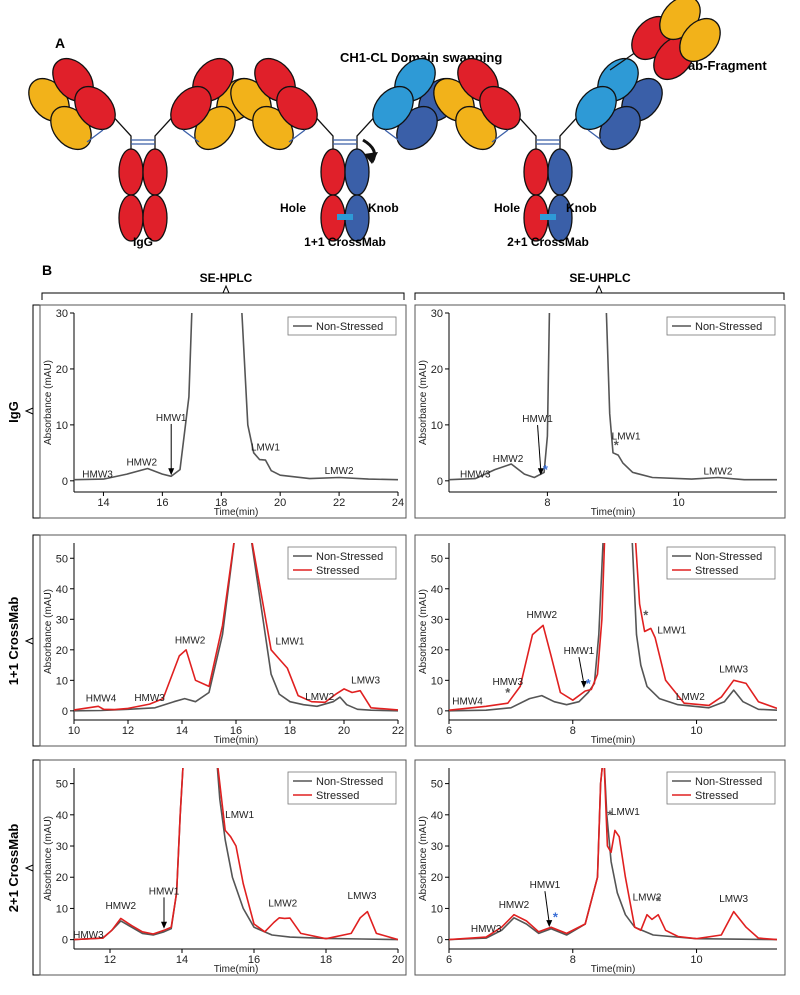 The height and width of the screenshot is (995, 800). I want to click on cm11-hinge-left, so click(322, 130).